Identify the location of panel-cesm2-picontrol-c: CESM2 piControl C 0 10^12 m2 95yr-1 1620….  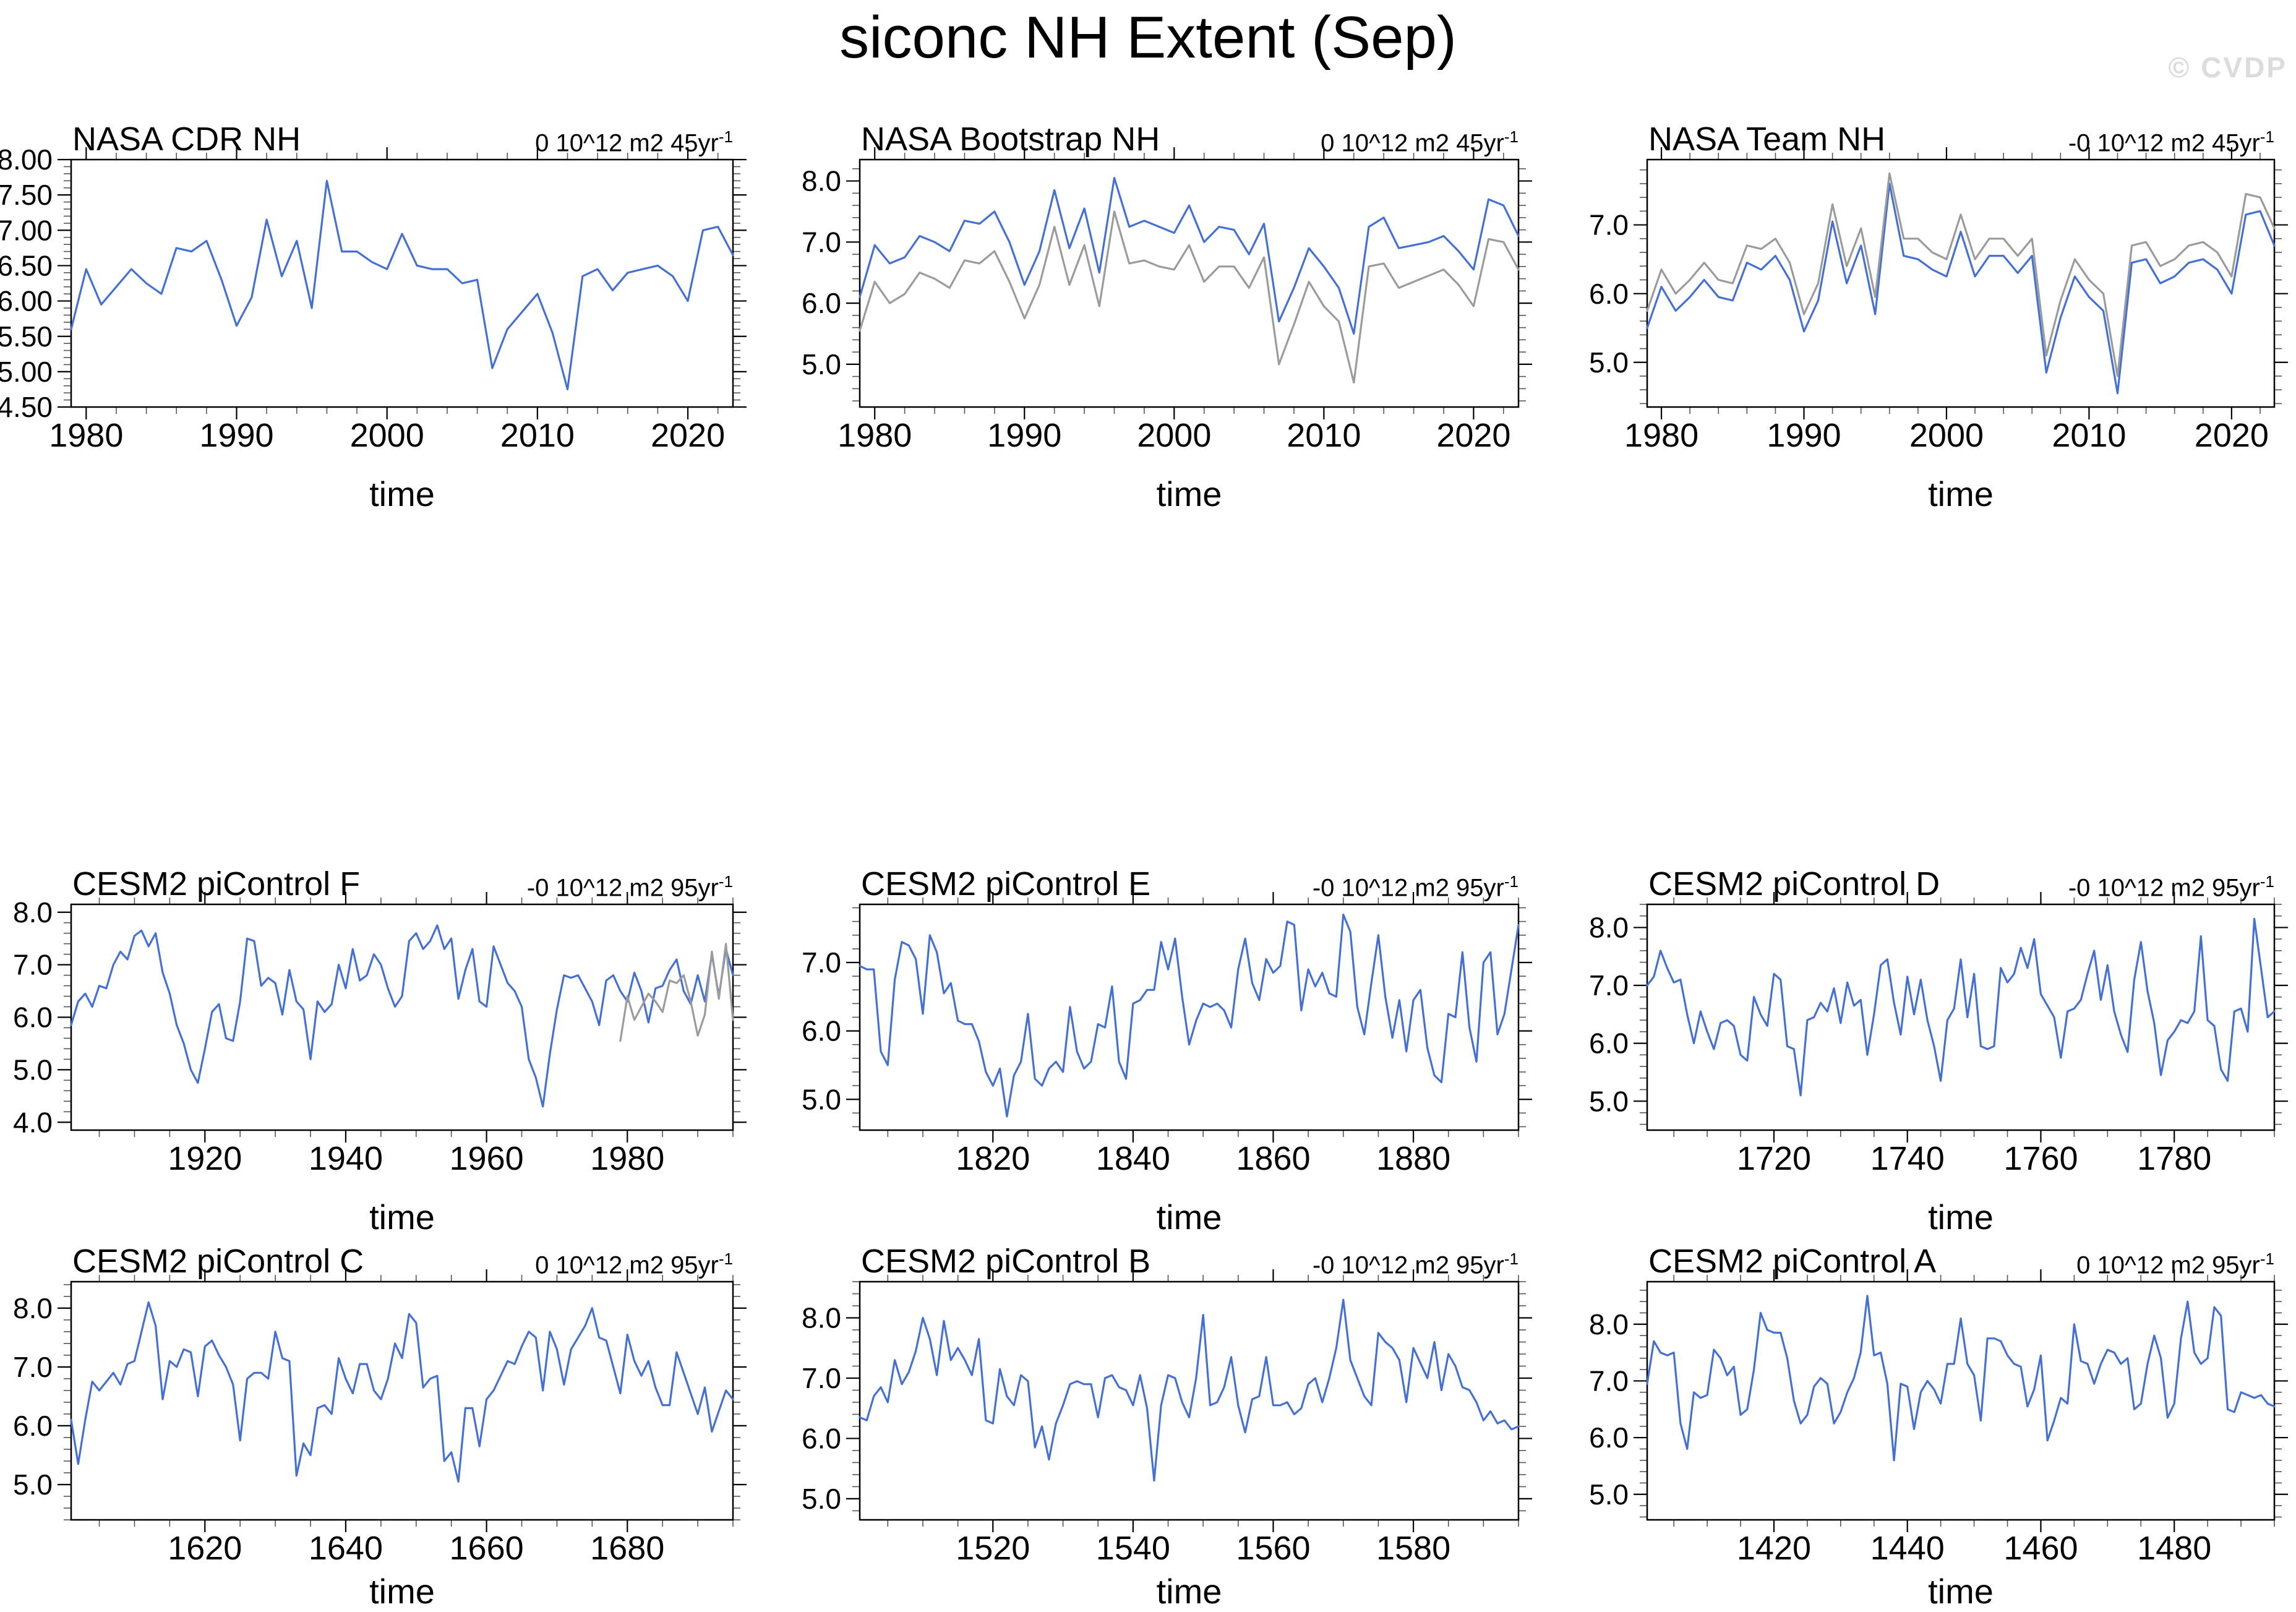
(377, 1426).